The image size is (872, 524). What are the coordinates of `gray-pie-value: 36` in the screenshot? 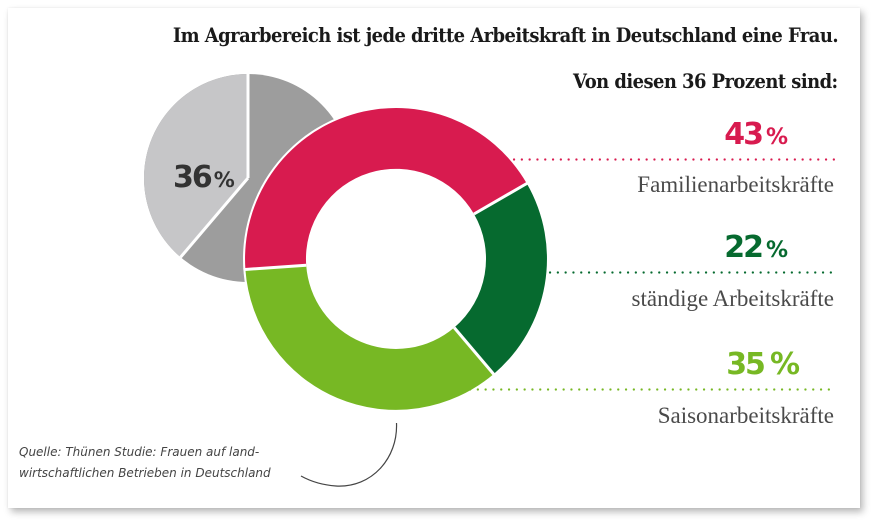 It's located at (193, 177).